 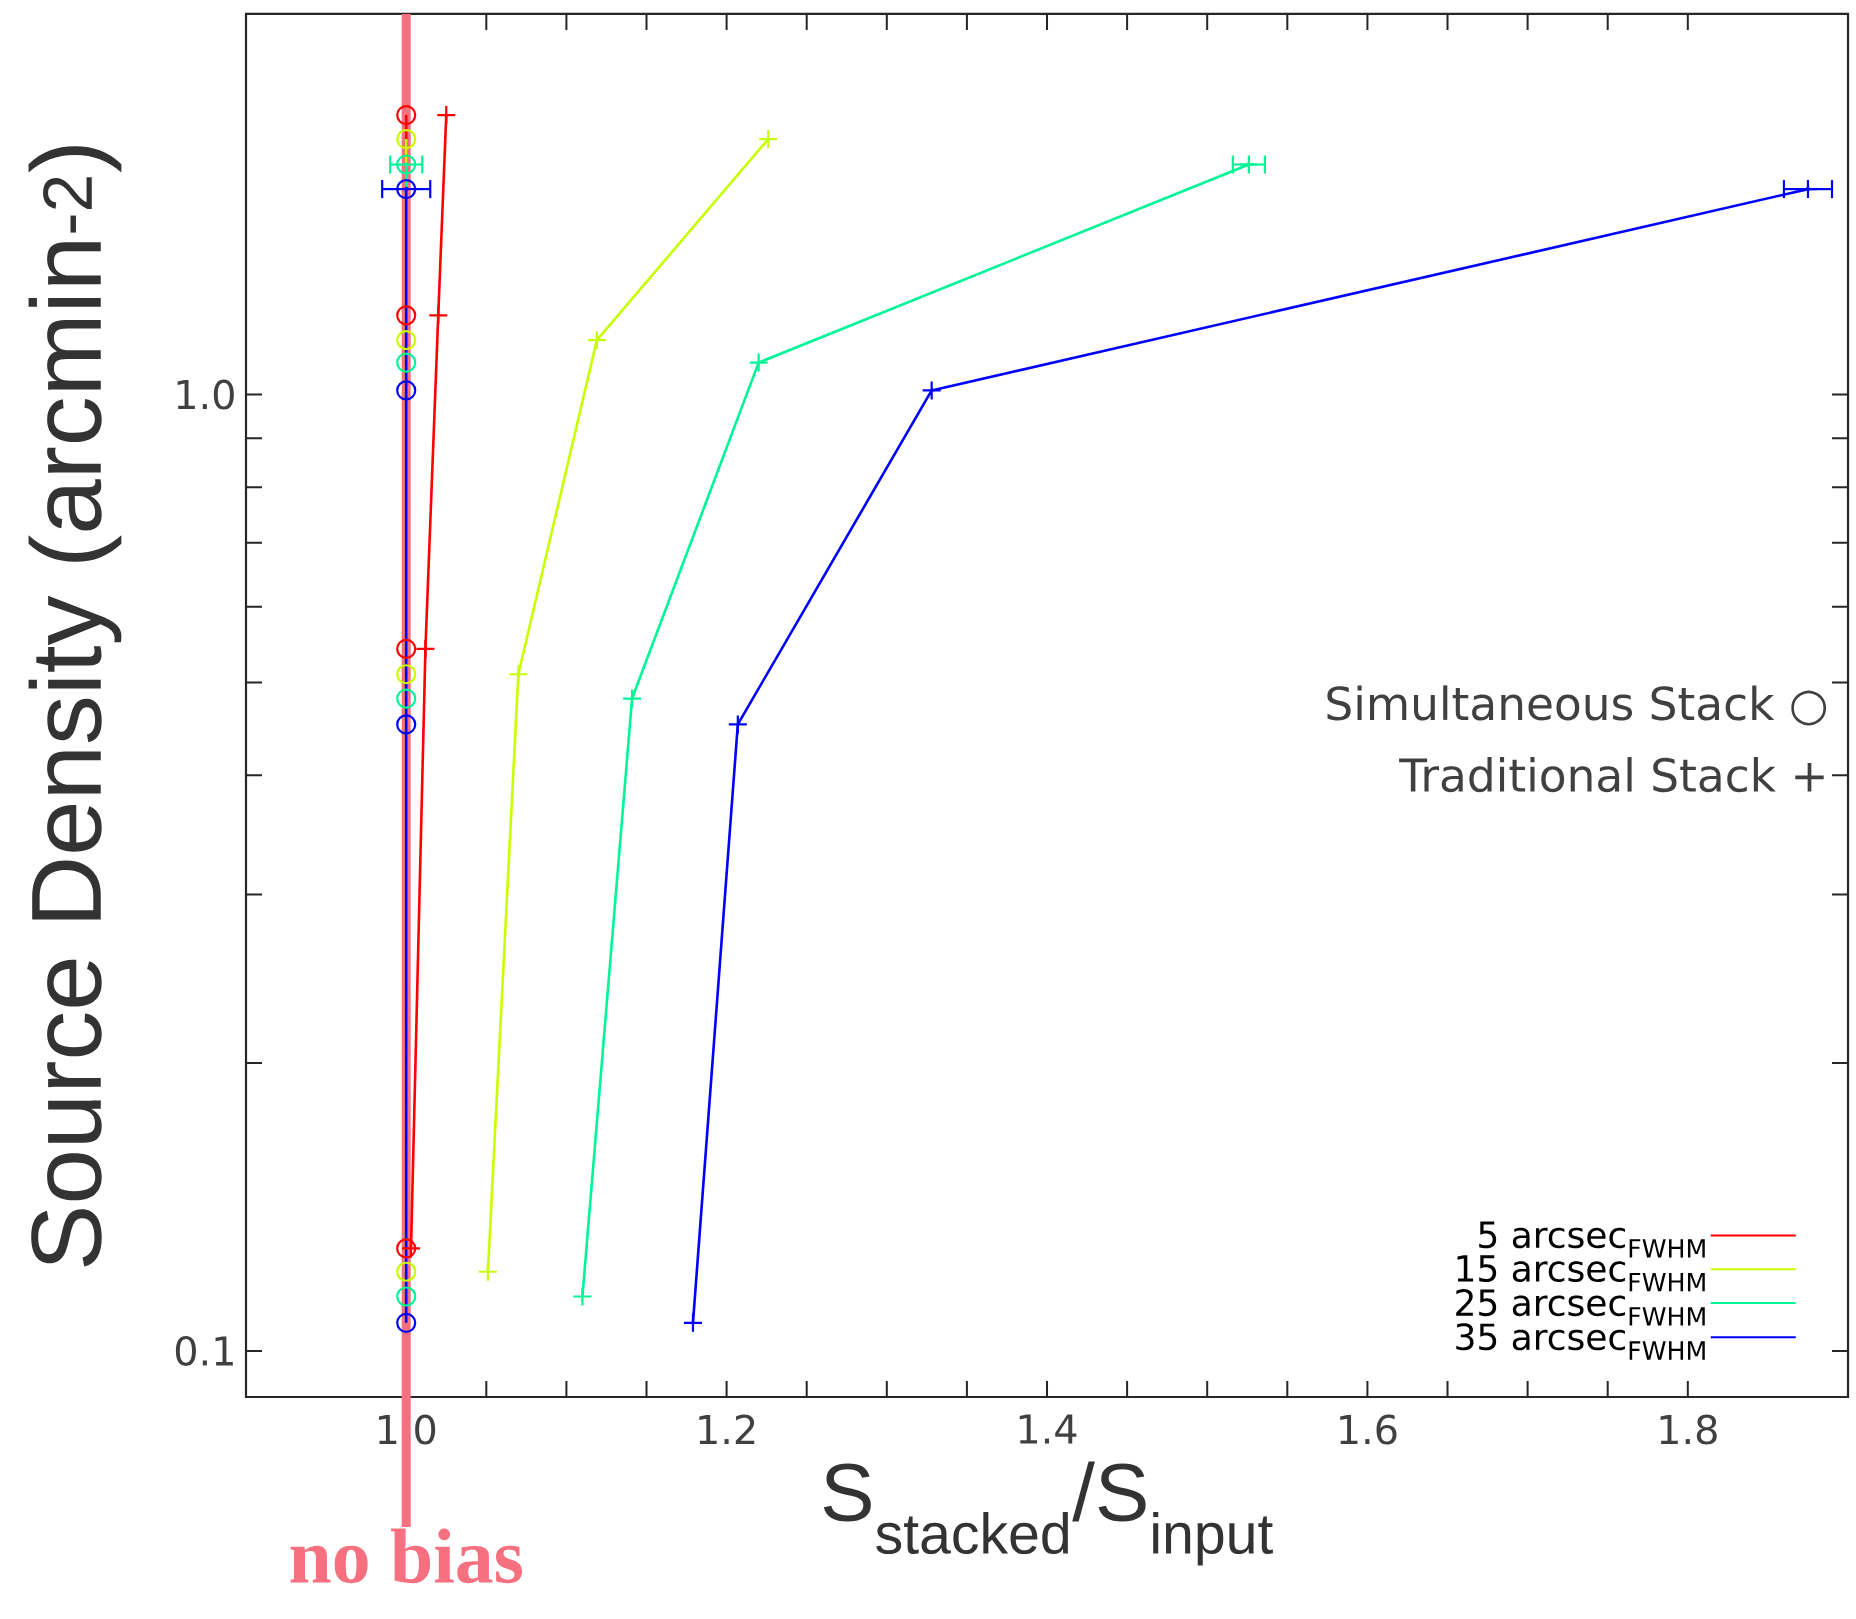 What do you see at coordinates (1688, 1429) in the screenshot?
I see `x-tick-label: 1.8` at bounding box center [1688, 1429].